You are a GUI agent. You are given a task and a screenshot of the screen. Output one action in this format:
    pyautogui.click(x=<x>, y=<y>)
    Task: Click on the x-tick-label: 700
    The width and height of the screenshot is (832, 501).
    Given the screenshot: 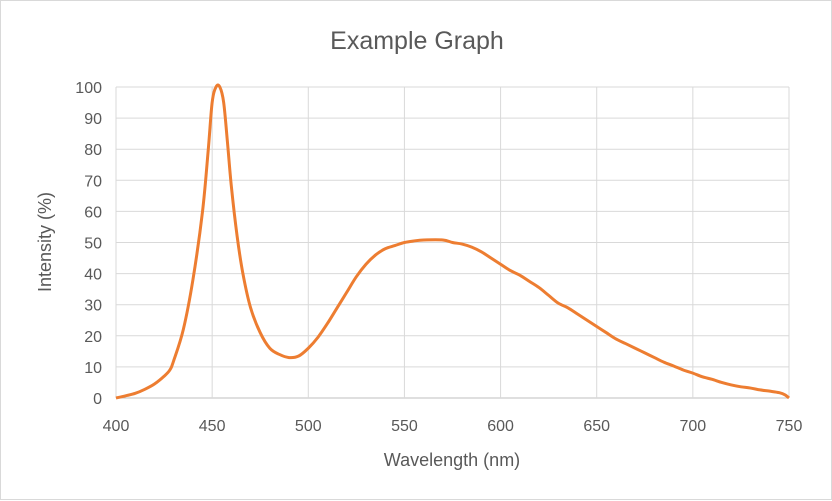 What is the action you would take?
    pyautogui.click(x=693, y=426)
    